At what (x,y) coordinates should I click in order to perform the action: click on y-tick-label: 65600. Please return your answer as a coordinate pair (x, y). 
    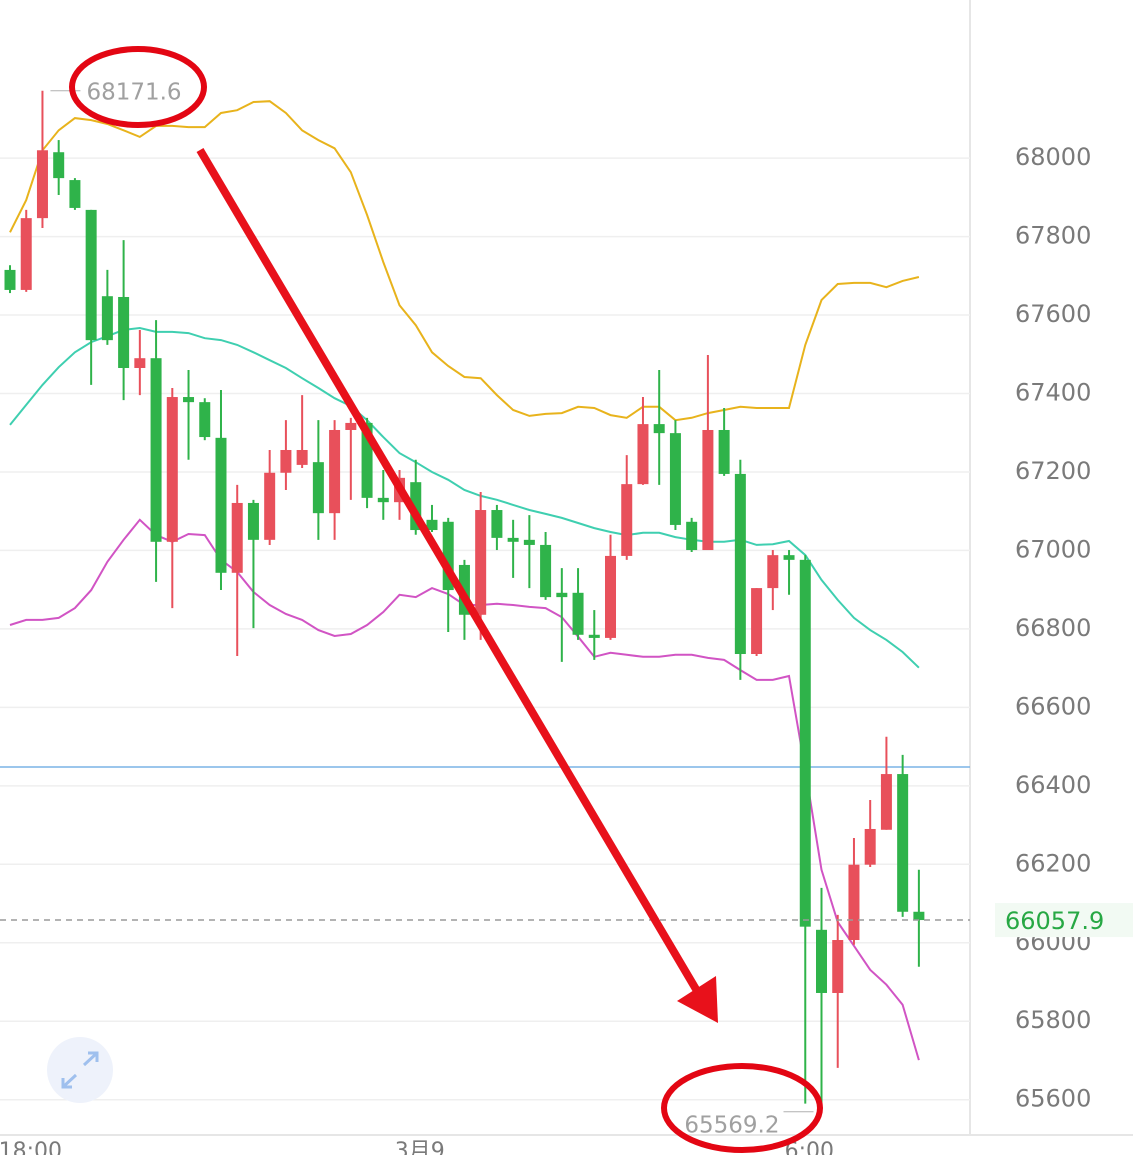
    Looking at the image, I should click on (1053, 1099).